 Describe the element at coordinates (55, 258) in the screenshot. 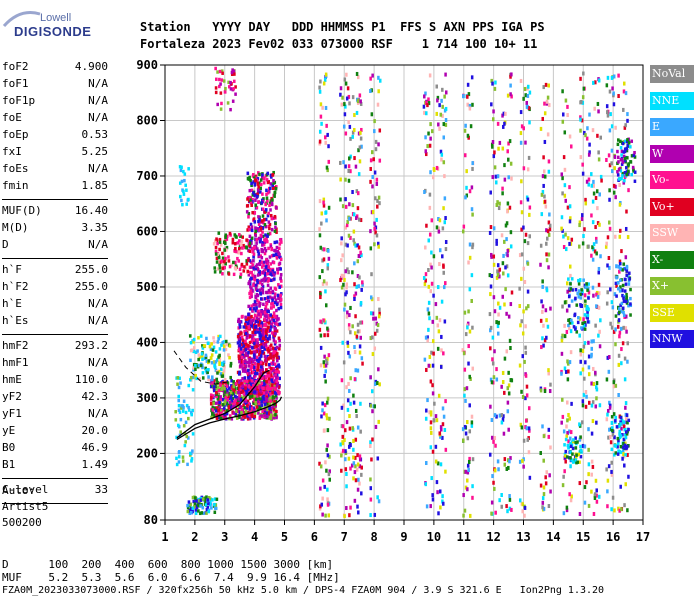

I see `param-separator` at that location.